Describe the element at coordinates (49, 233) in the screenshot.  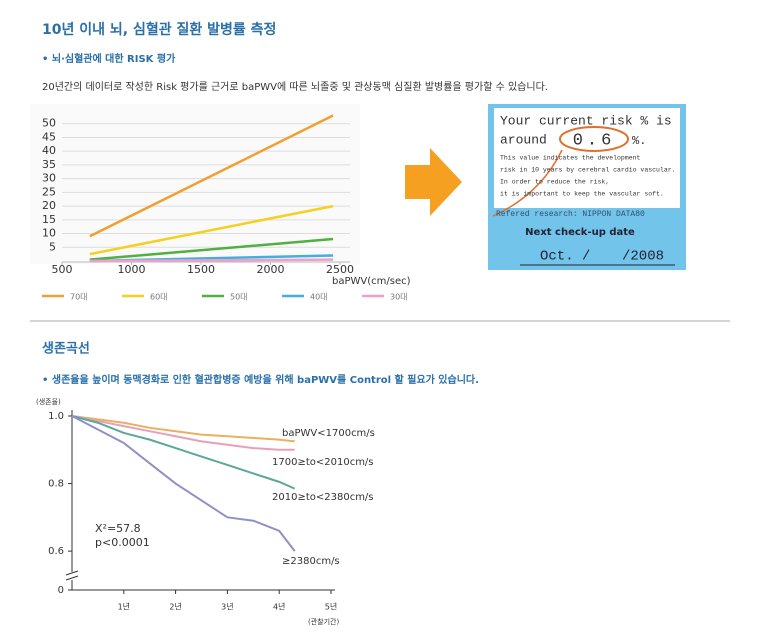
I see `y-tick-label: 10` at that location.